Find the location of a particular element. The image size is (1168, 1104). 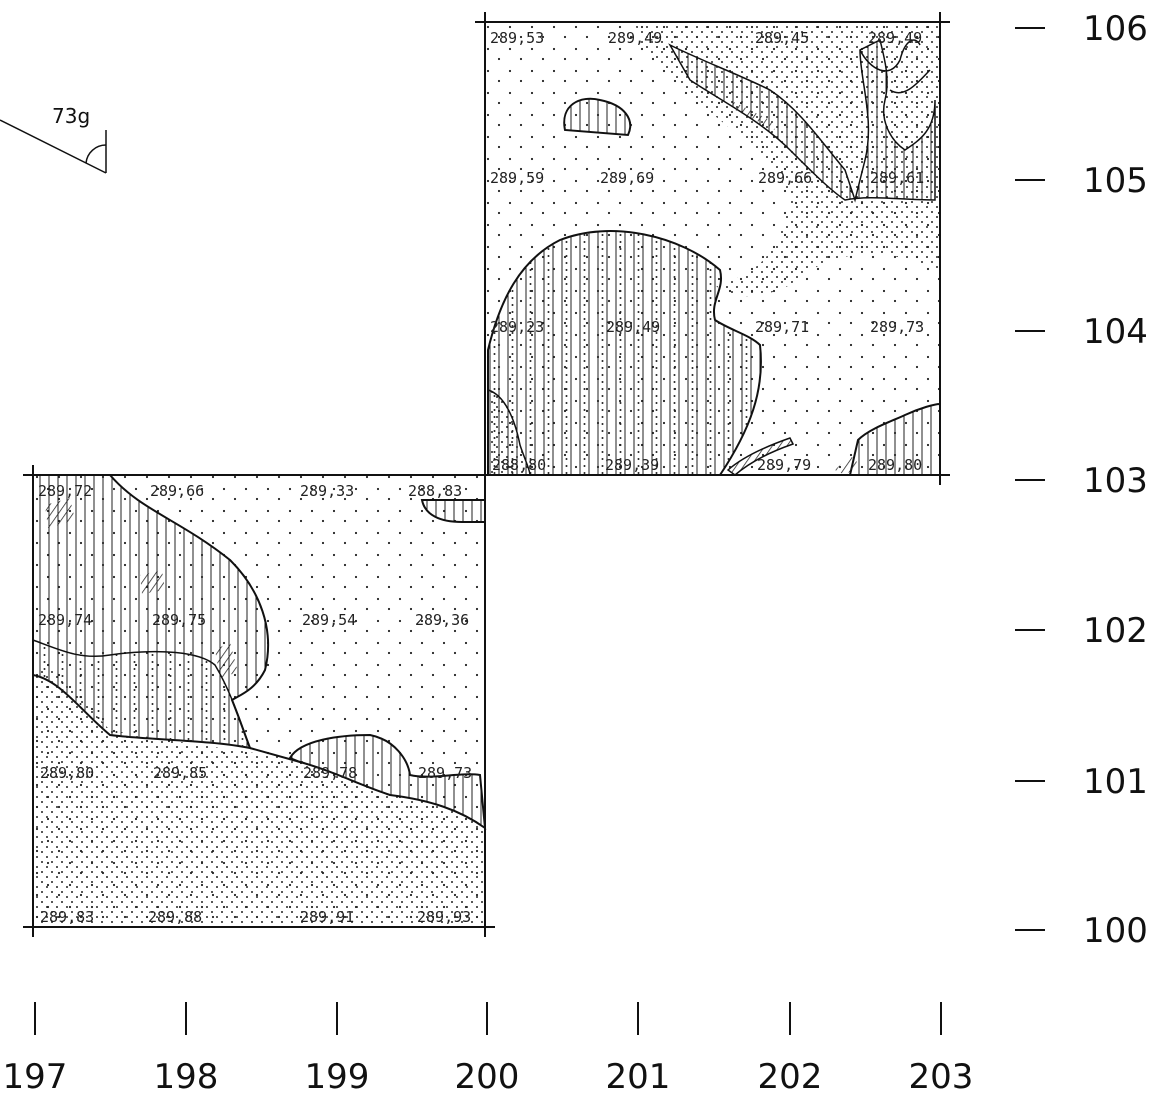

bearing-indicator: 73g is located at coordinates (53, 139).